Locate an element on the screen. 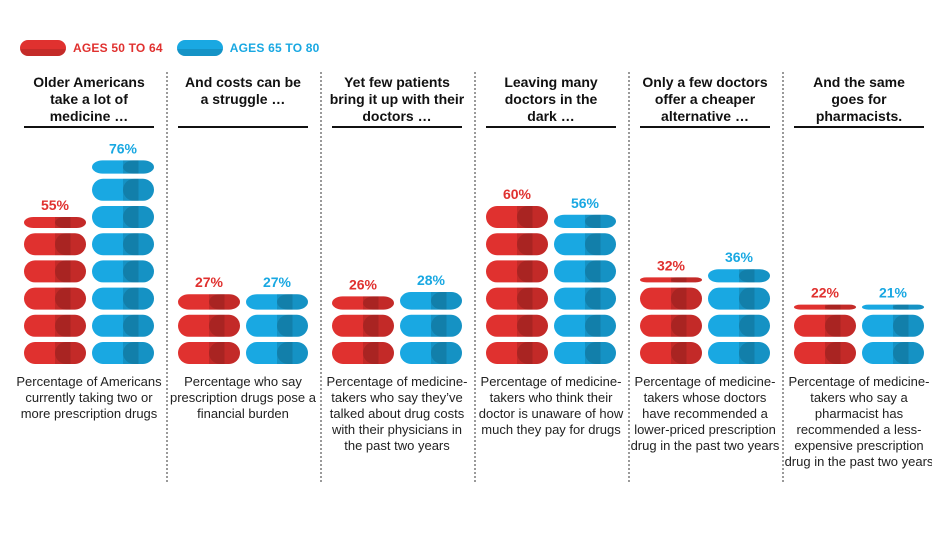 The height and width of the screenshot is (535, 932). legend-item-ages-50-64: AGES 50 TO 64 is located at coordinates (91, 48).